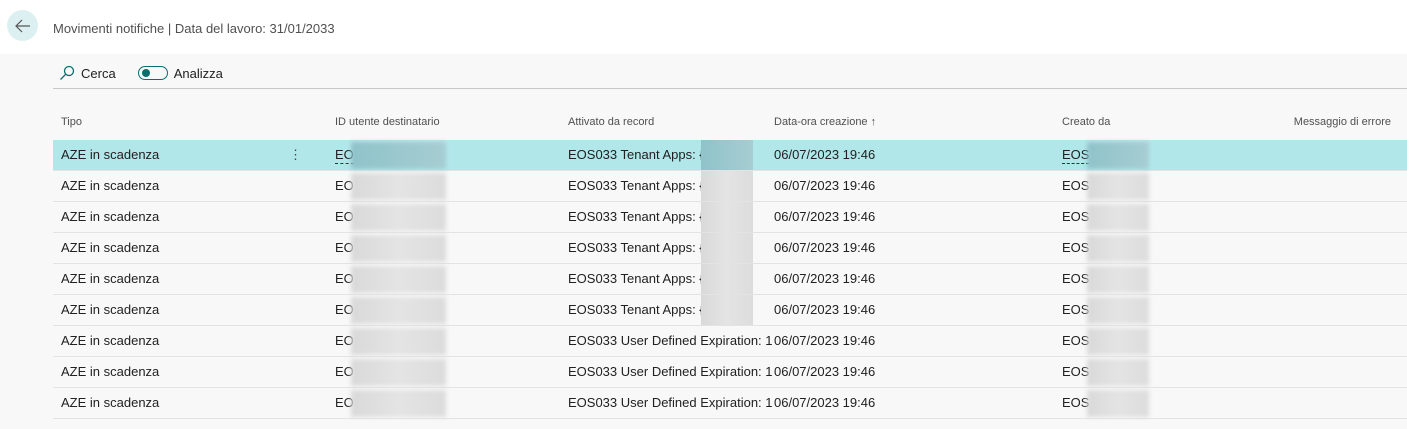 This screenshot has width=1407, height=429. I want to click on column-header-tipo: Tipo, so click(71, 122).